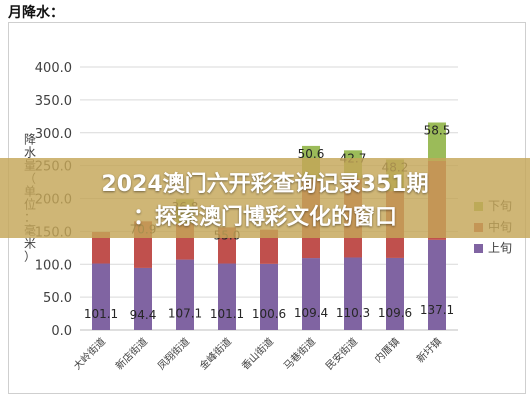 This screenshot has width=530, height=400. I want to click on x-tick-label: 马巷街道, so click(299, 353).